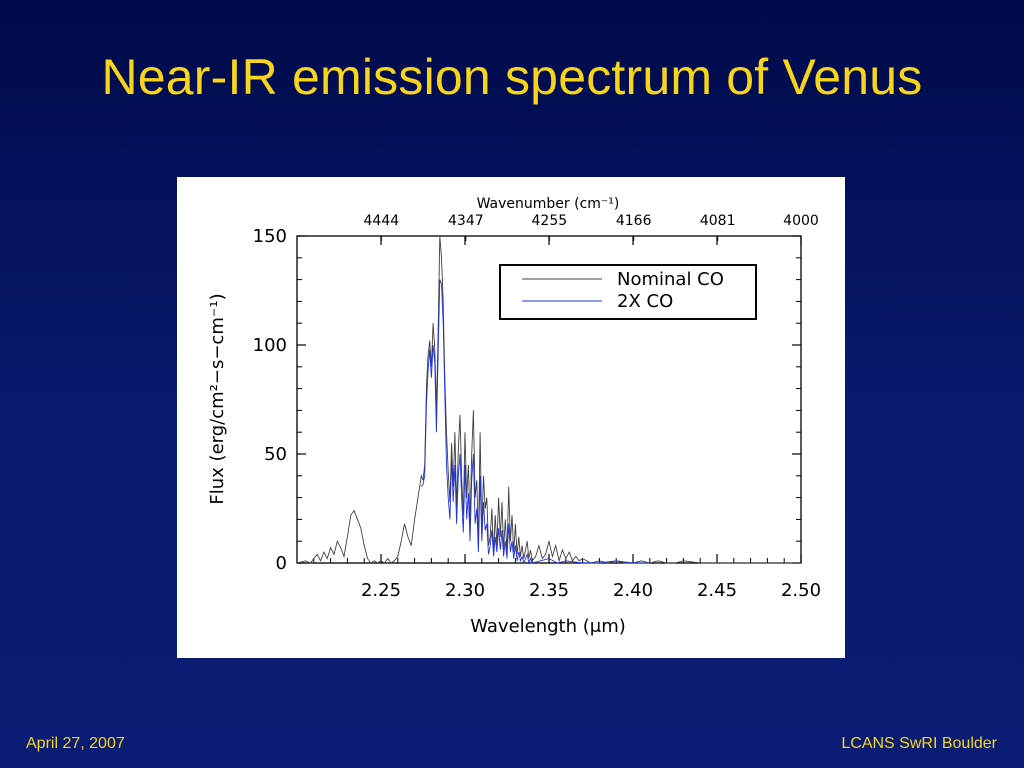  What do you see at coordinates (548, 626) in the screenshot?
I see `x-axis-label: Wavelength (μm)` at bounding box center [548, 626].